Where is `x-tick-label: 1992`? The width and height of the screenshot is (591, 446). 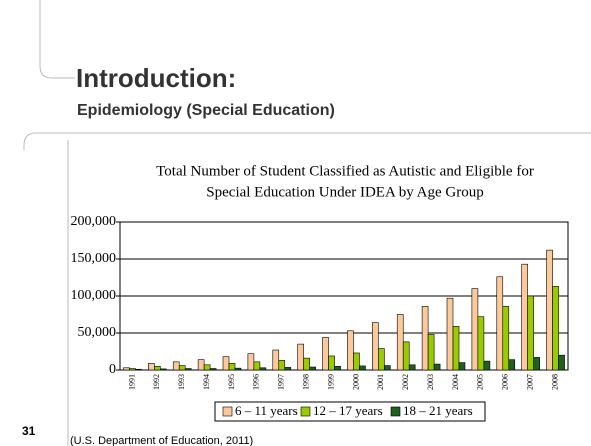 x-tick-label: 1992 is located at coordinates (156, 382).